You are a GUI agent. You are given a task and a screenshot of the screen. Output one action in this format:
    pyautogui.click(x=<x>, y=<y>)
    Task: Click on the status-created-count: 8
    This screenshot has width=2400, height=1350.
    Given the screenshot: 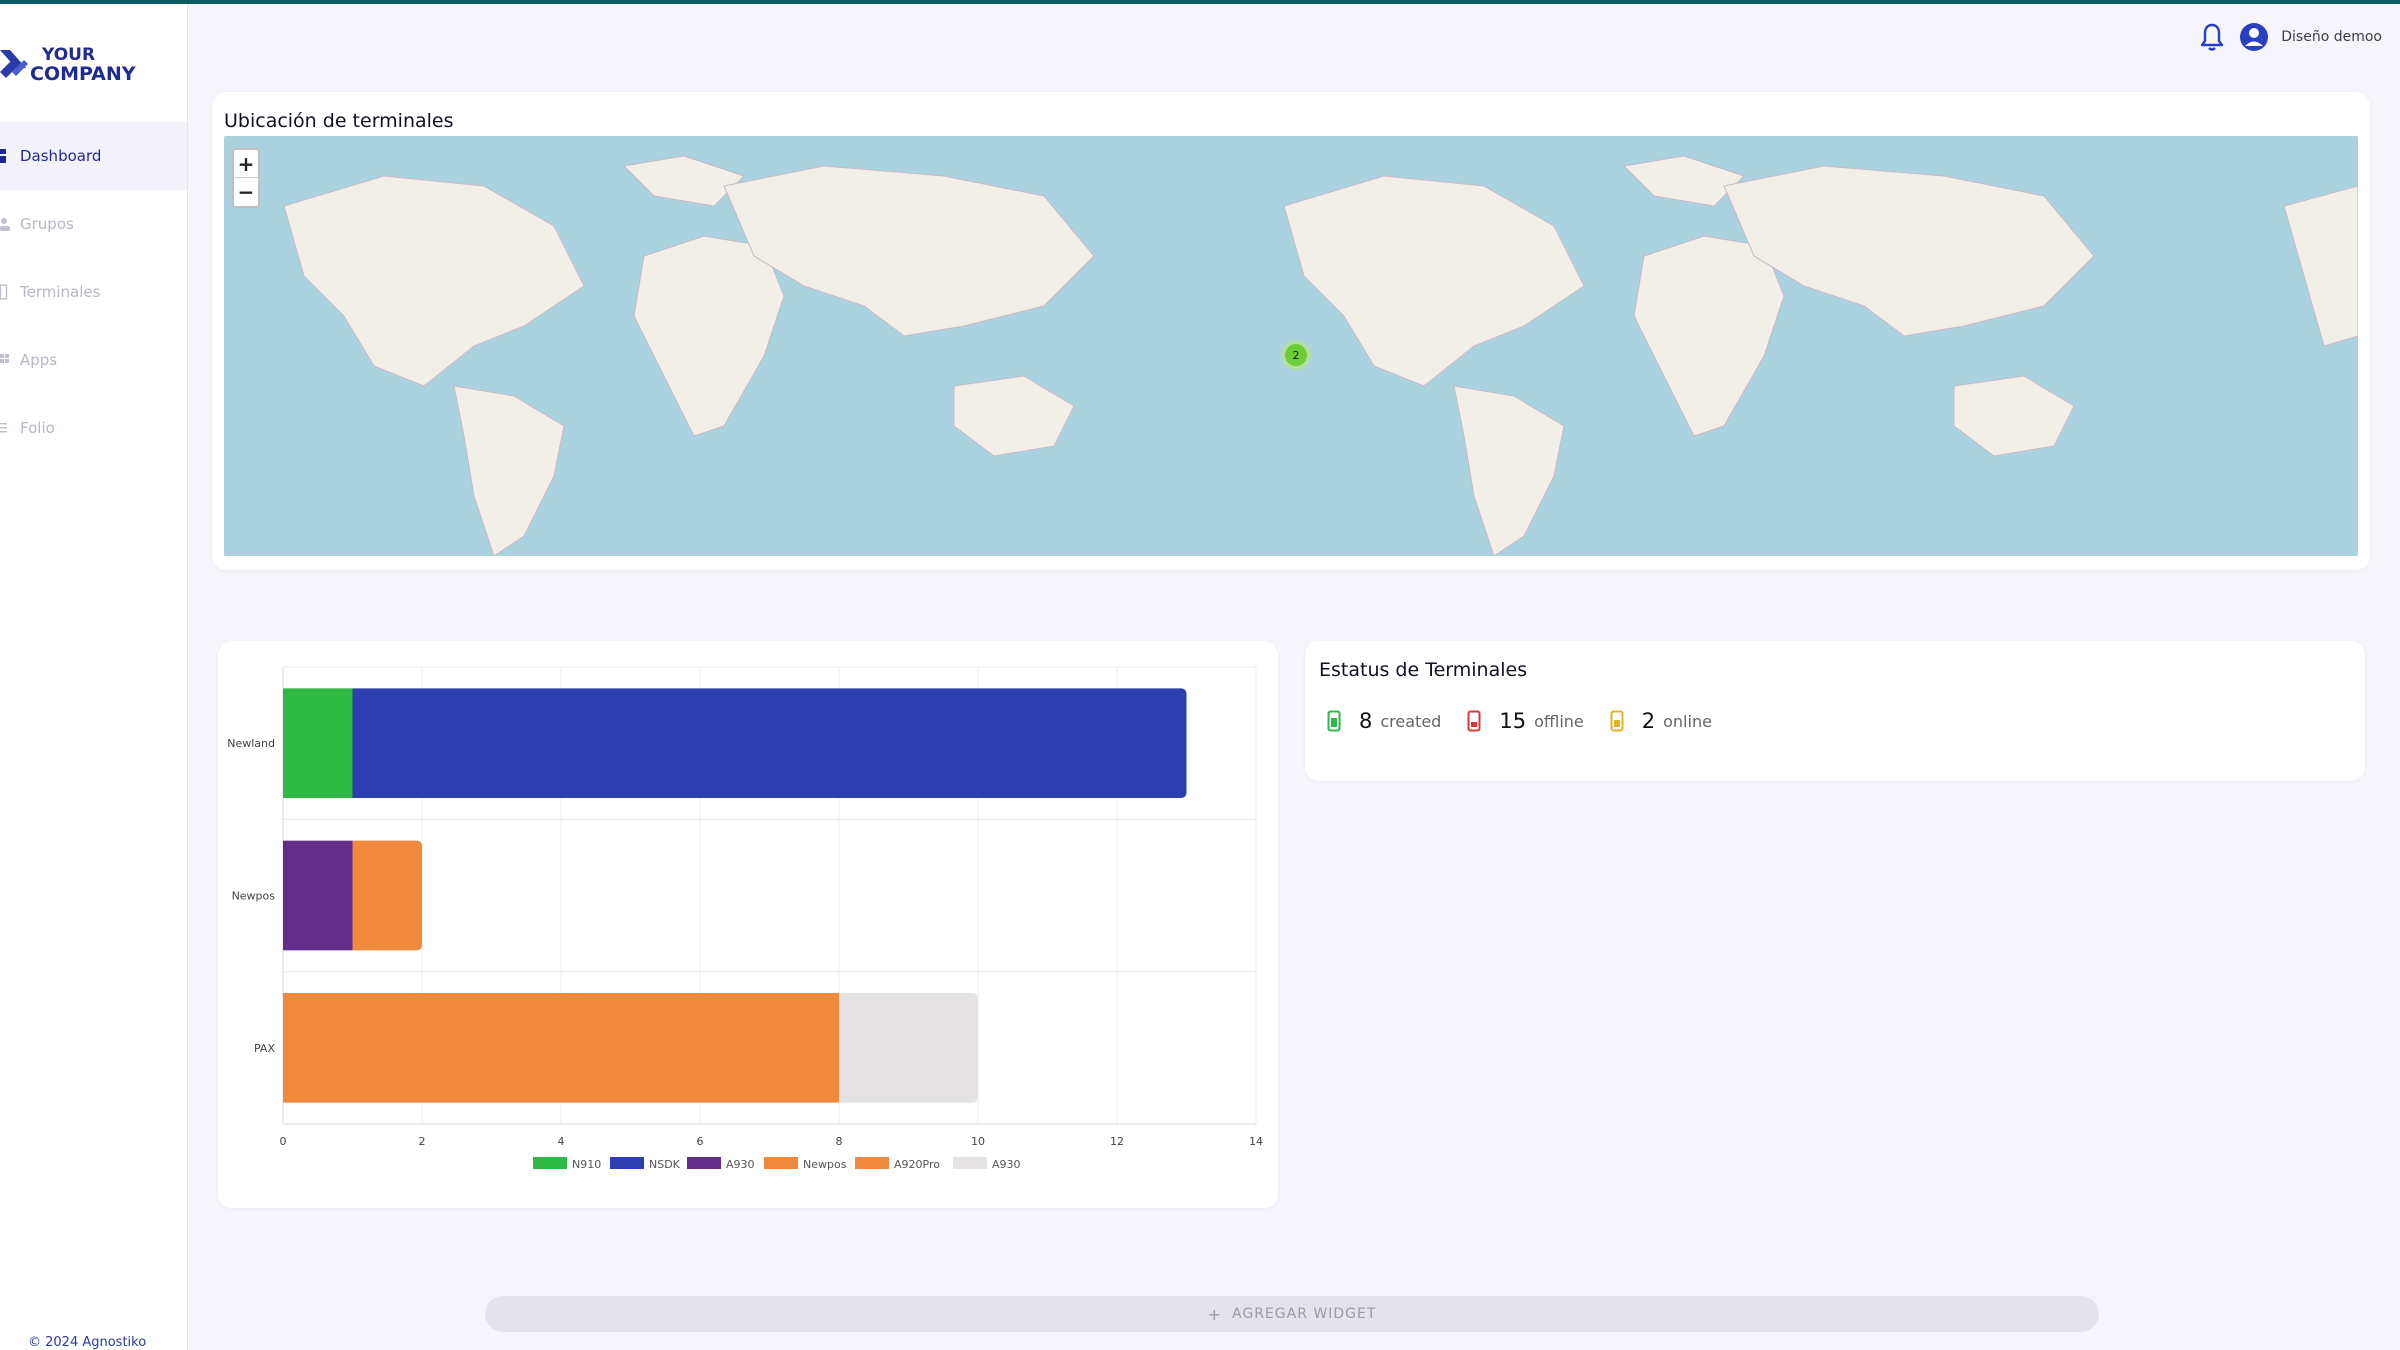 What is the action you would take?
    pyautogui.click(x=1366, y=721)
    